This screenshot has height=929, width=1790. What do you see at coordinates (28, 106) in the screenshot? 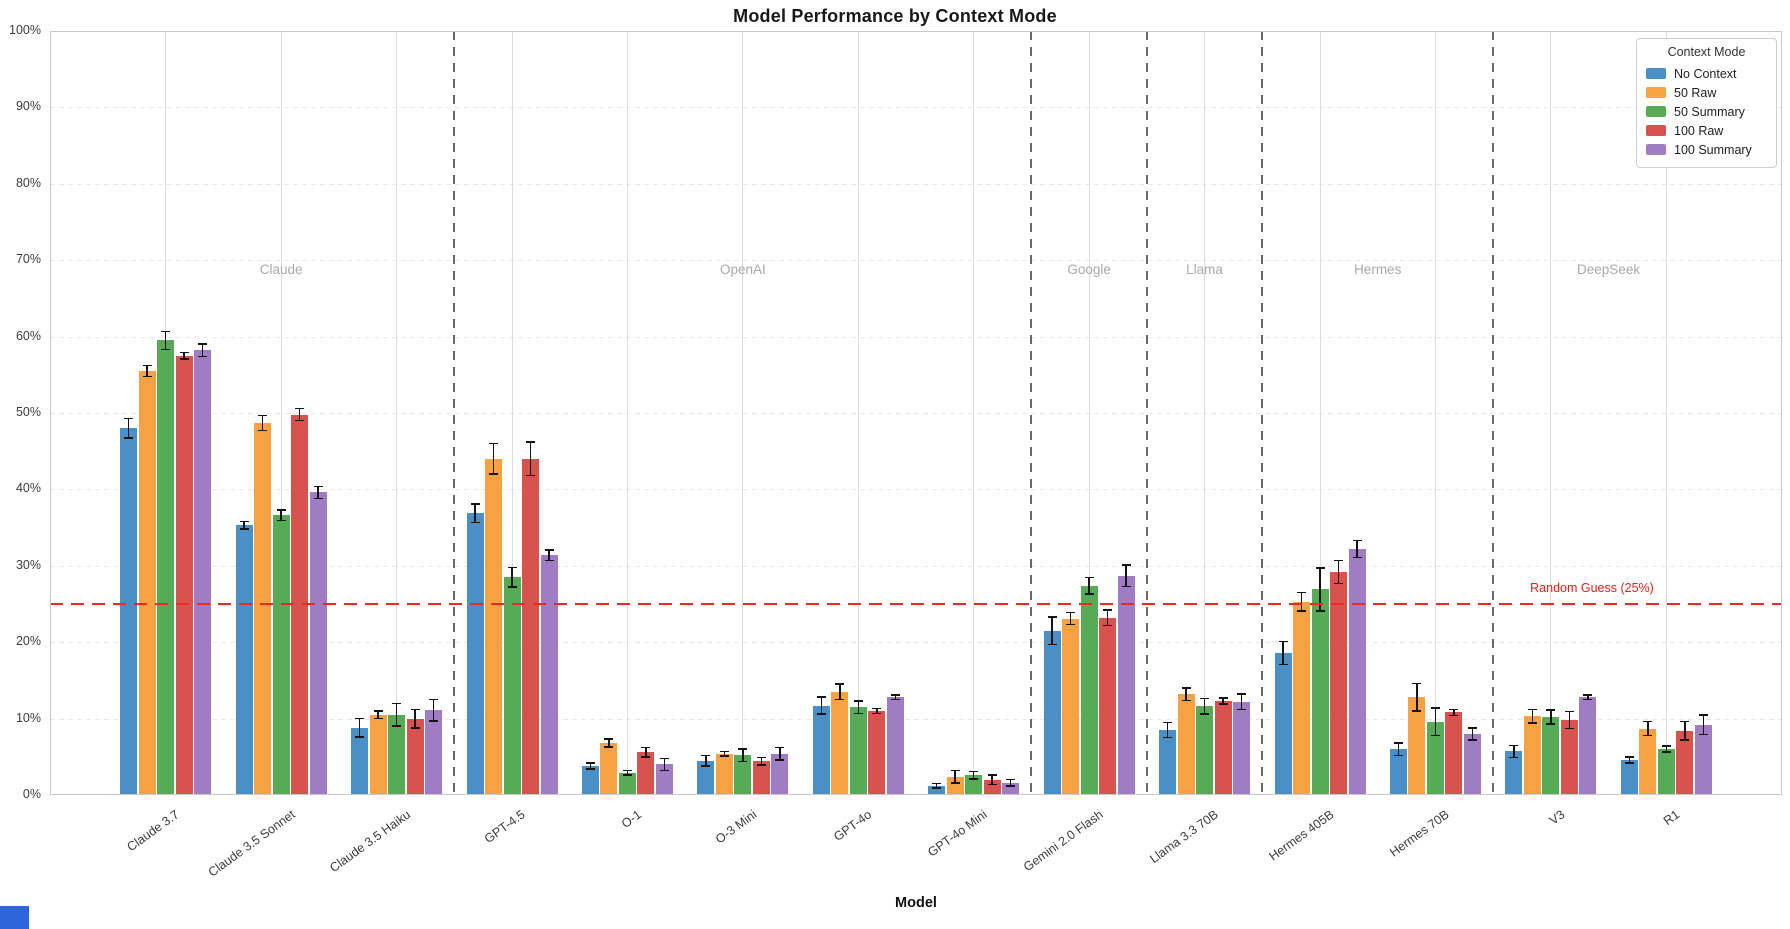
I see `y-tick-label: 90%` at bounding box center [28, 106].